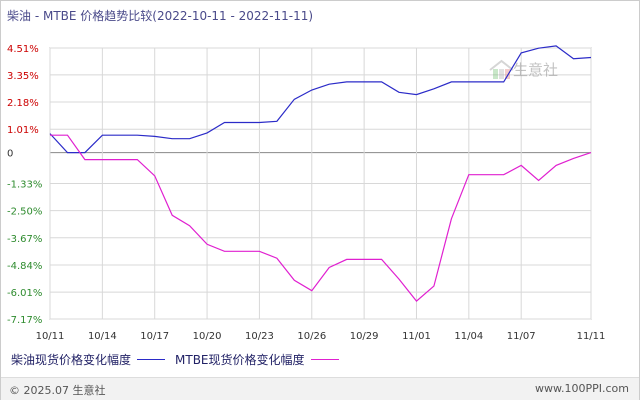 The height and width of the screenshot is (400, 640). I want to click on legend: 柴油现货价格变化幅度 MTBE现货价格变化幅度, so click(180, 359).